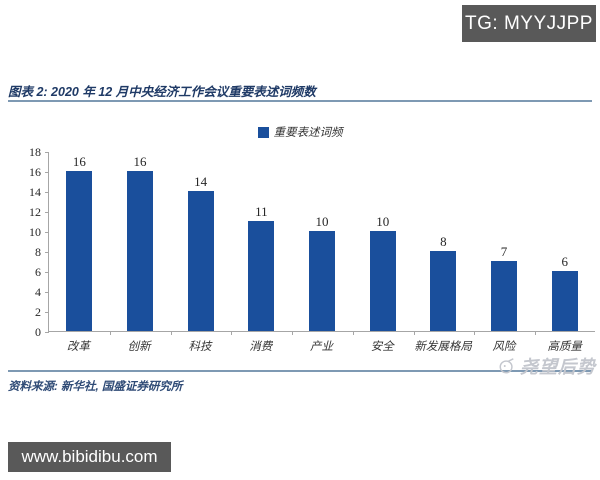 This screenshot has height=480, width=600. What do you see at coordinates (382, 347) in the screenshot?
I see `x-category-label: 安全` at bounding box center [382, 347].